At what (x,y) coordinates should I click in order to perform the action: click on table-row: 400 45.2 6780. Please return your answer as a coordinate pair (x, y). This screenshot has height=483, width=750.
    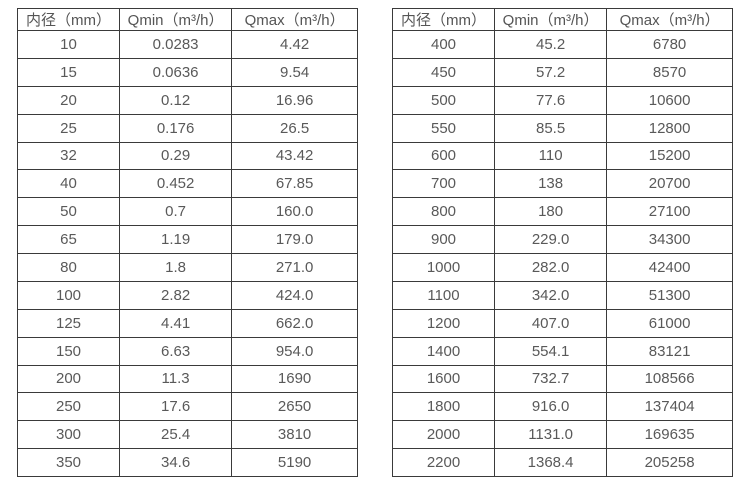
    Looking at the image, I should click on (562, 44).